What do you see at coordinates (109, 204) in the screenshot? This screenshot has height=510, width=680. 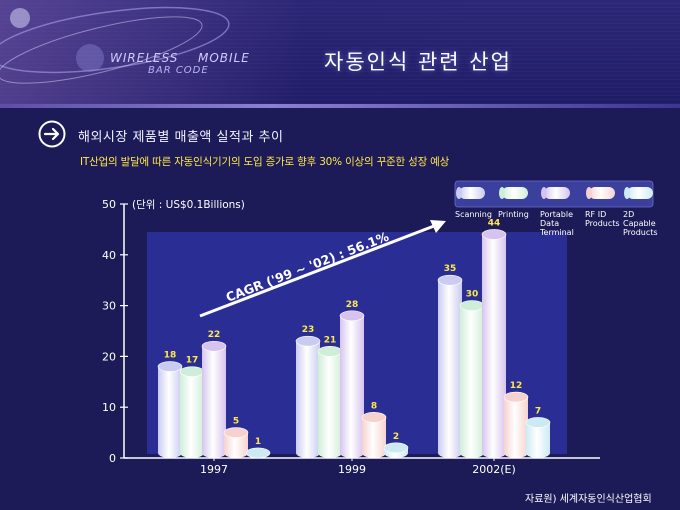 I see `y-tick-label: 50` at bounding box center [109, 204].